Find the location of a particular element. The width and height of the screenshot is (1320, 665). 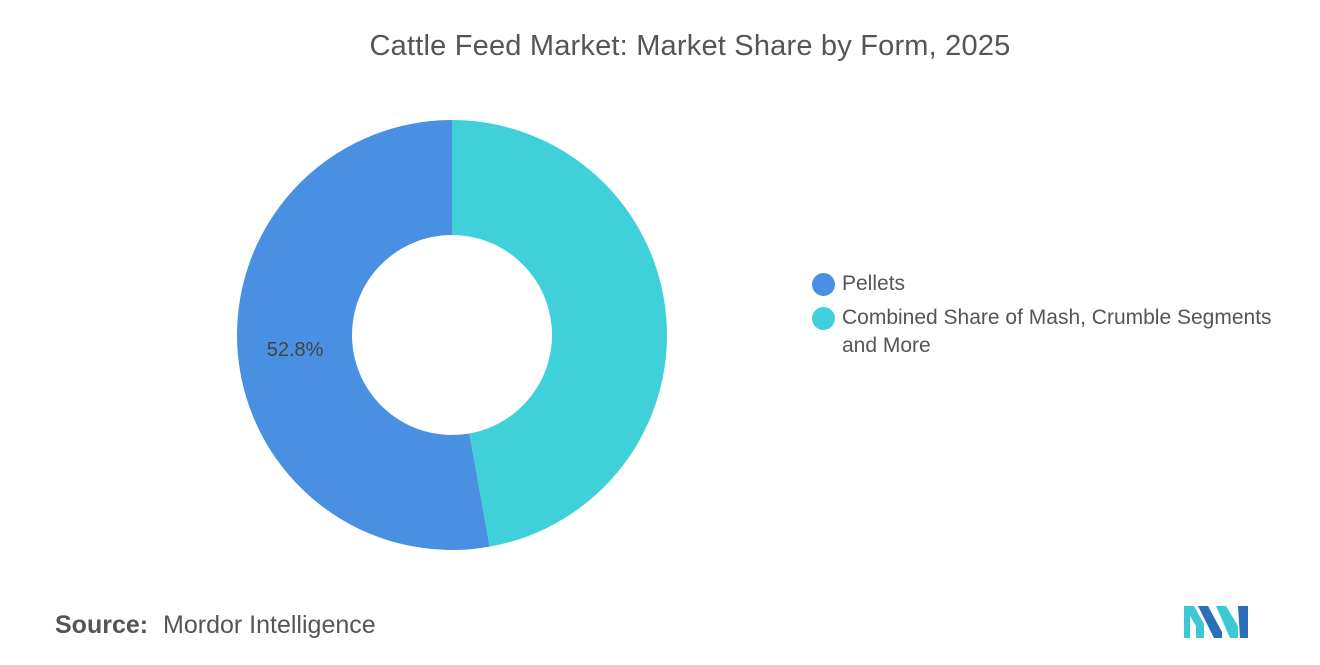

slice-labels: 52.8% is located at coordinates (295, 350).